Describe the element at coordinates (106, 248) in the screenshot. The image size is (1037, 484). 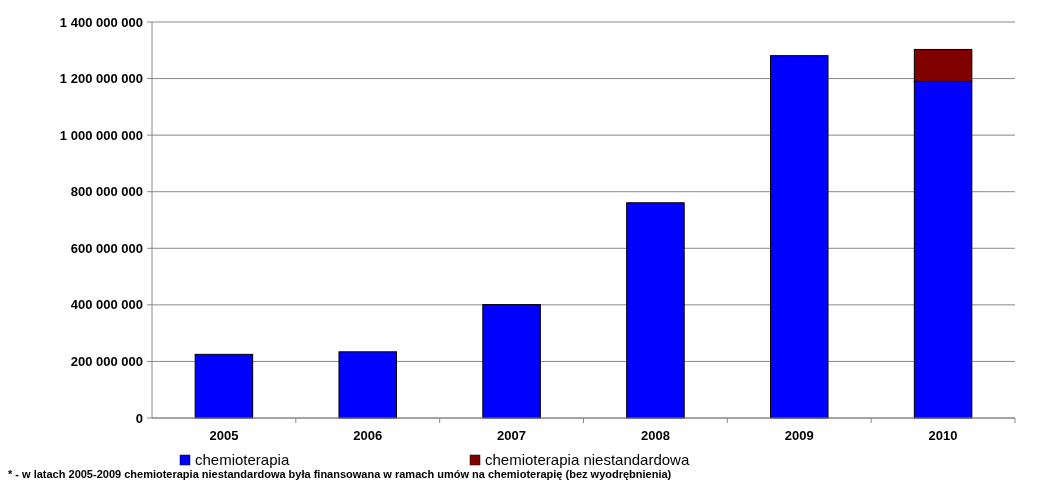
I see `y-tick-label: 600 000 000` at that location.